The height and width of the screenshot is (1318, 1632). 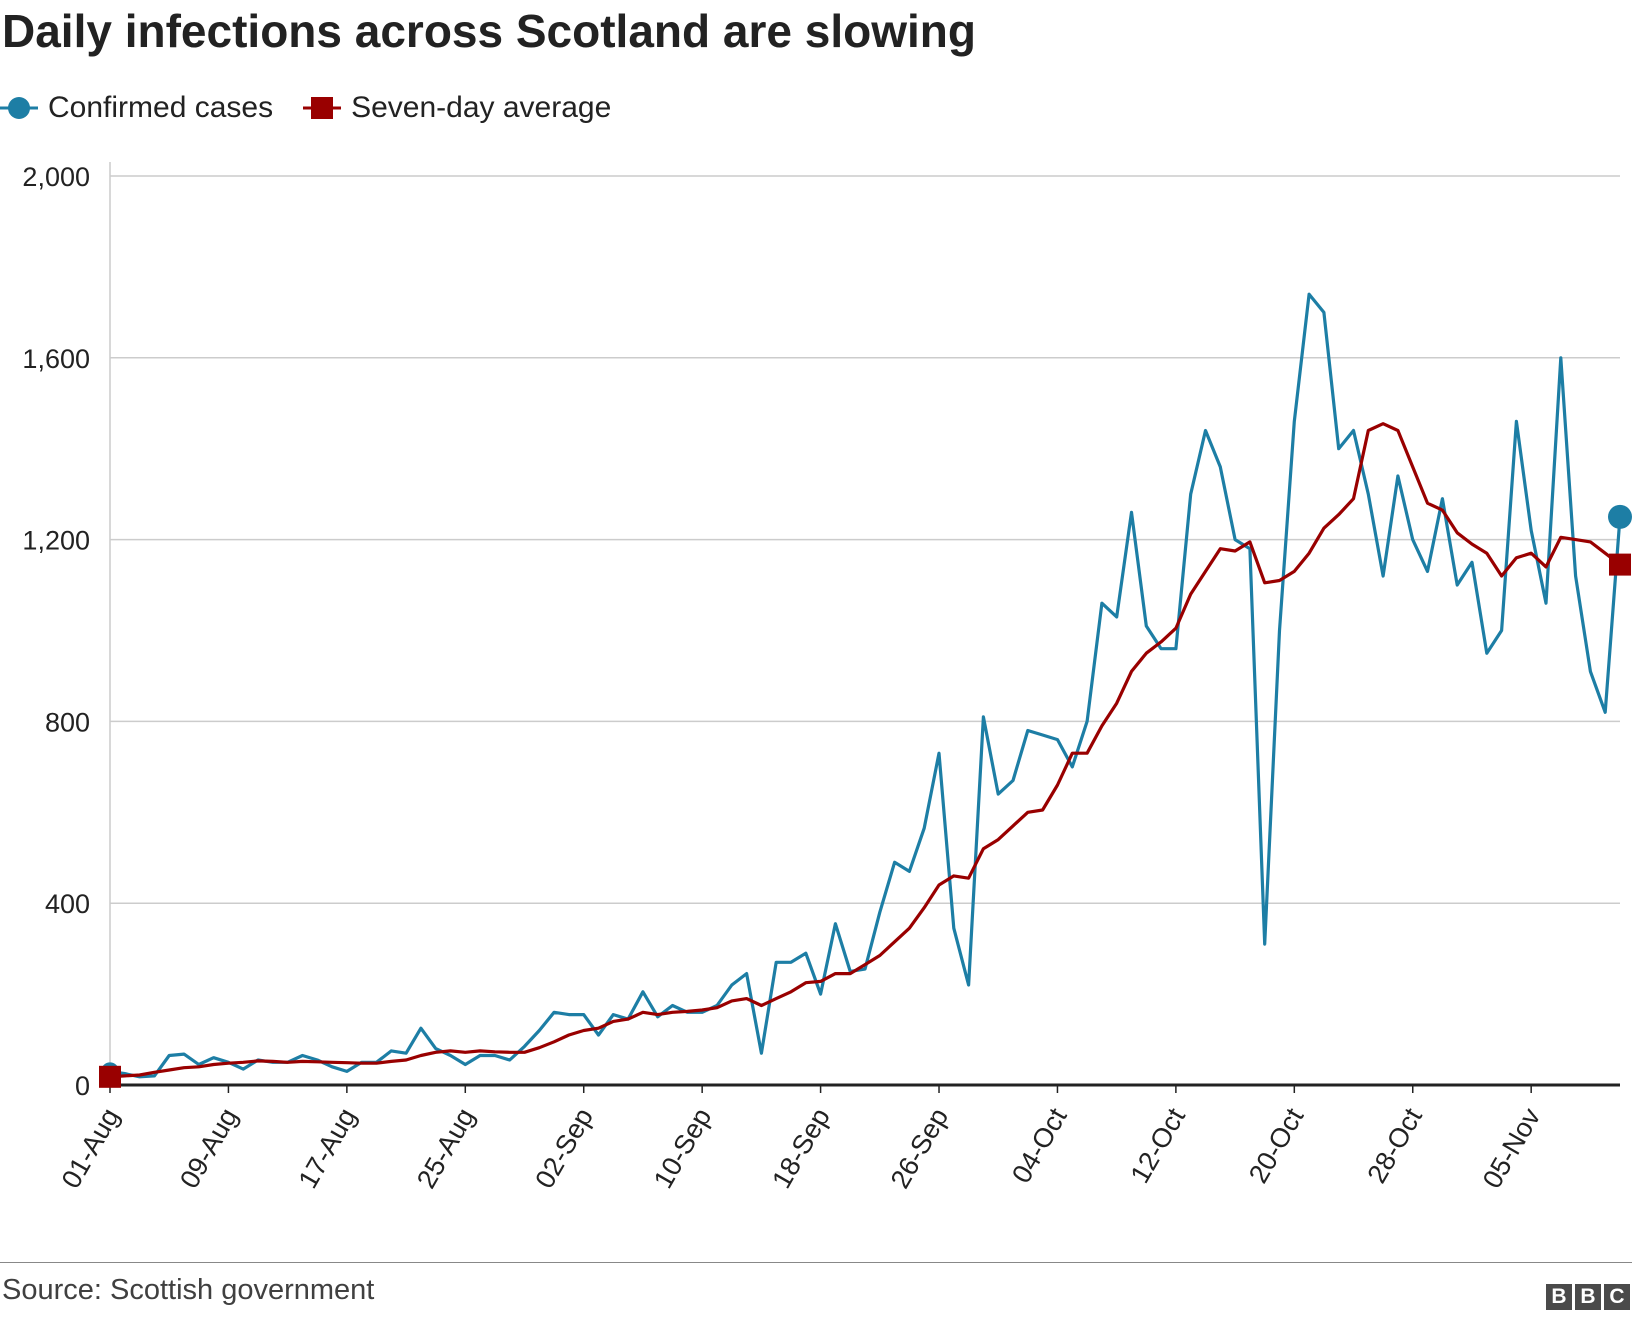 What do you see at coordinates (56, 177) in the screenshot?
I see `y-tick-label: 2,000` at bounding box center [56, 177].